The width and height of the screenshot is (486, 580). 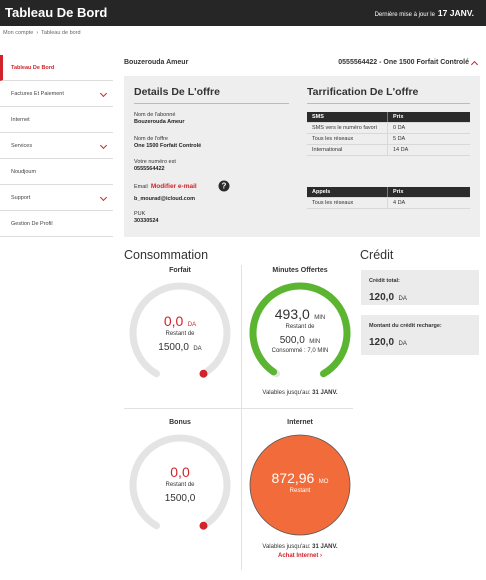 What do you see at coordinates (455, 13) in the screenshot?
I see `update-date: 17 JANV.` at bounding box center [455, 13].